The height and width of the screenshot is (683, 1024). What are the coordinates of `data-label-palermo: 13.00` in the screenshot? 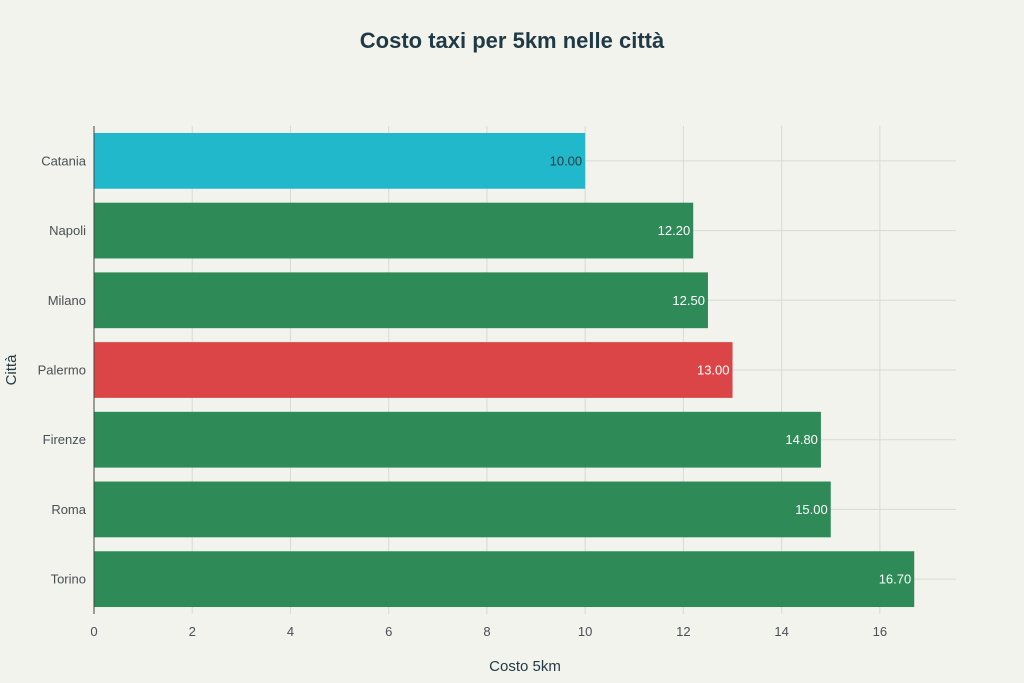 It's located at (713, 370).